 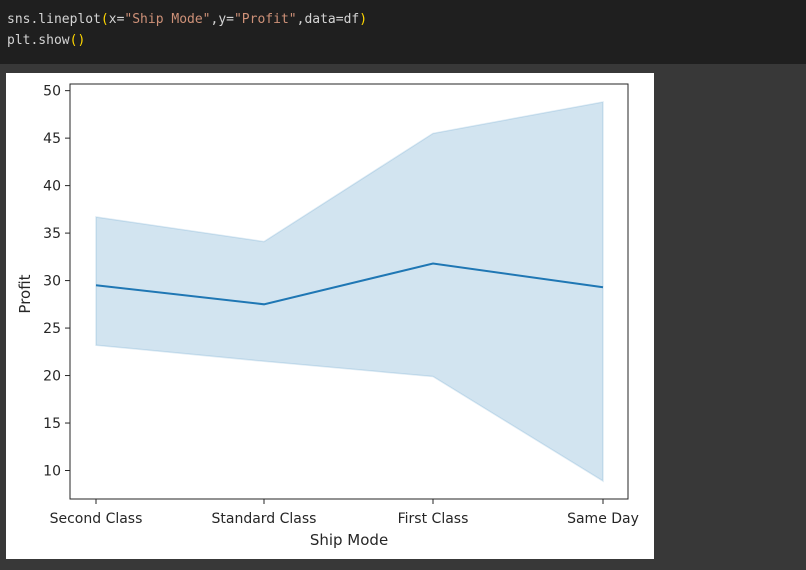 I want to click on code-string: "Ship Mode", so click(x=167, y=19).